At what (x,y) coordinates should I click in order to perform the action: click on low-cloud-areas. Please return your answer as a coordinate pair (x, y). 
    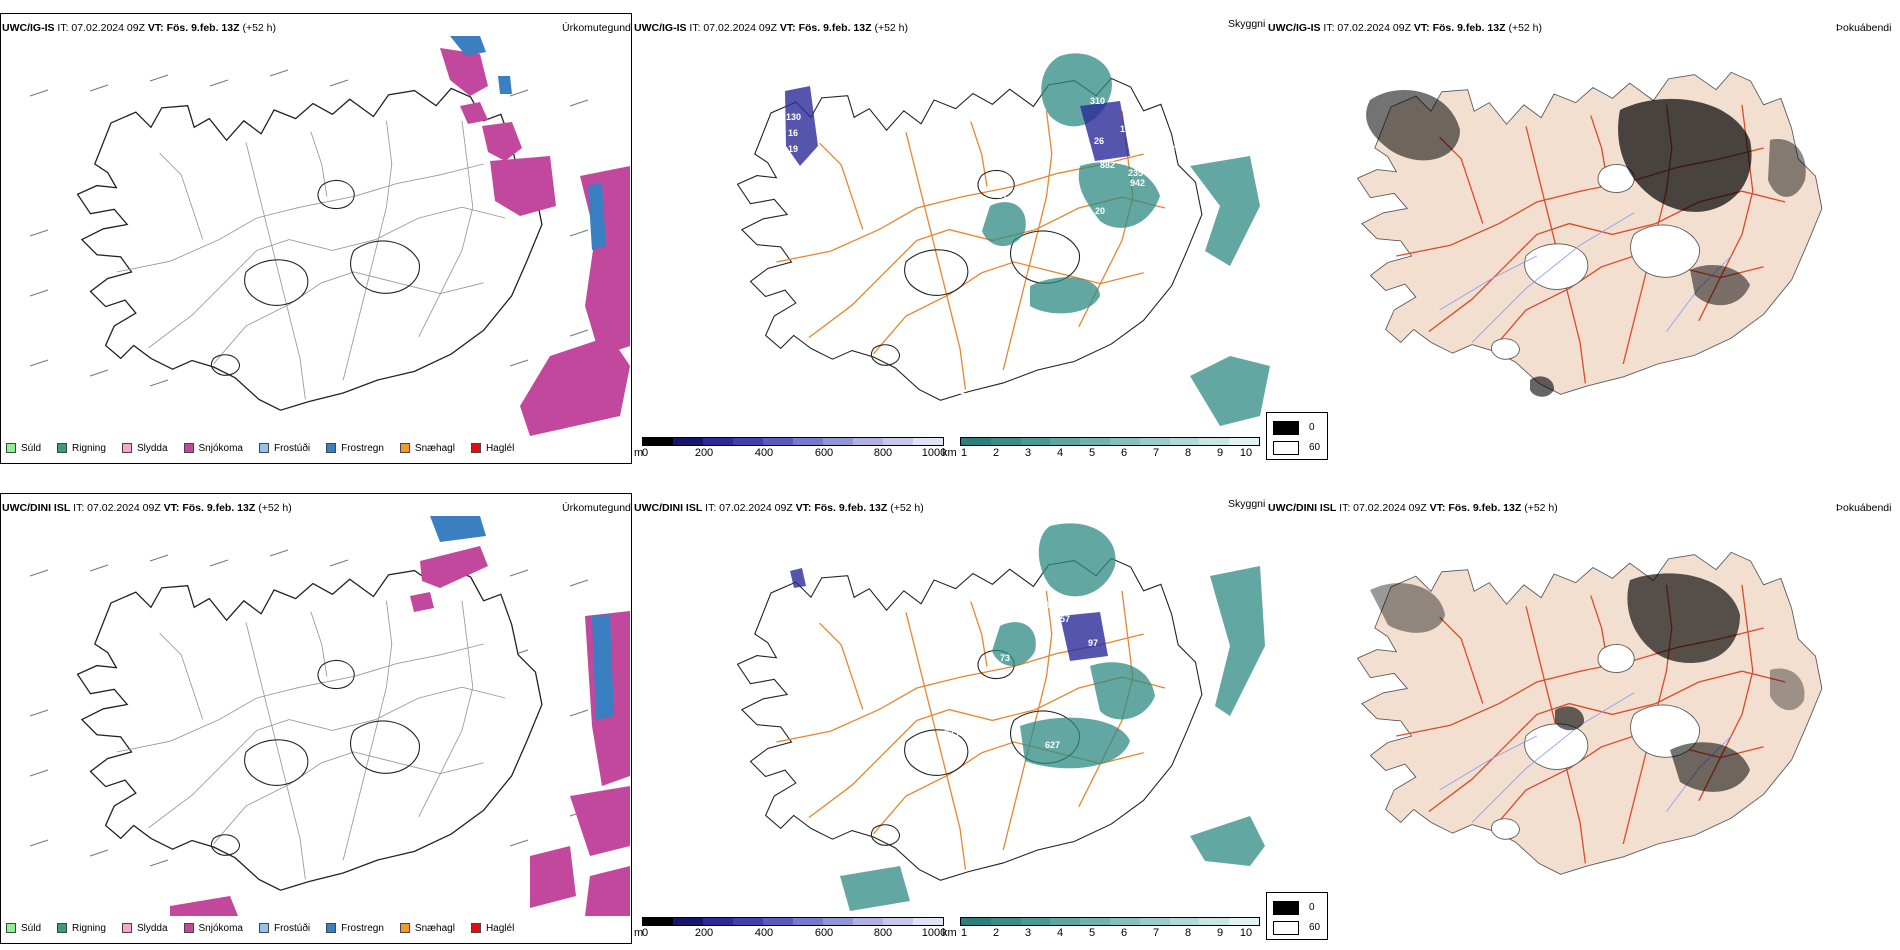
    Looking at the image, I should click on (957, 126).